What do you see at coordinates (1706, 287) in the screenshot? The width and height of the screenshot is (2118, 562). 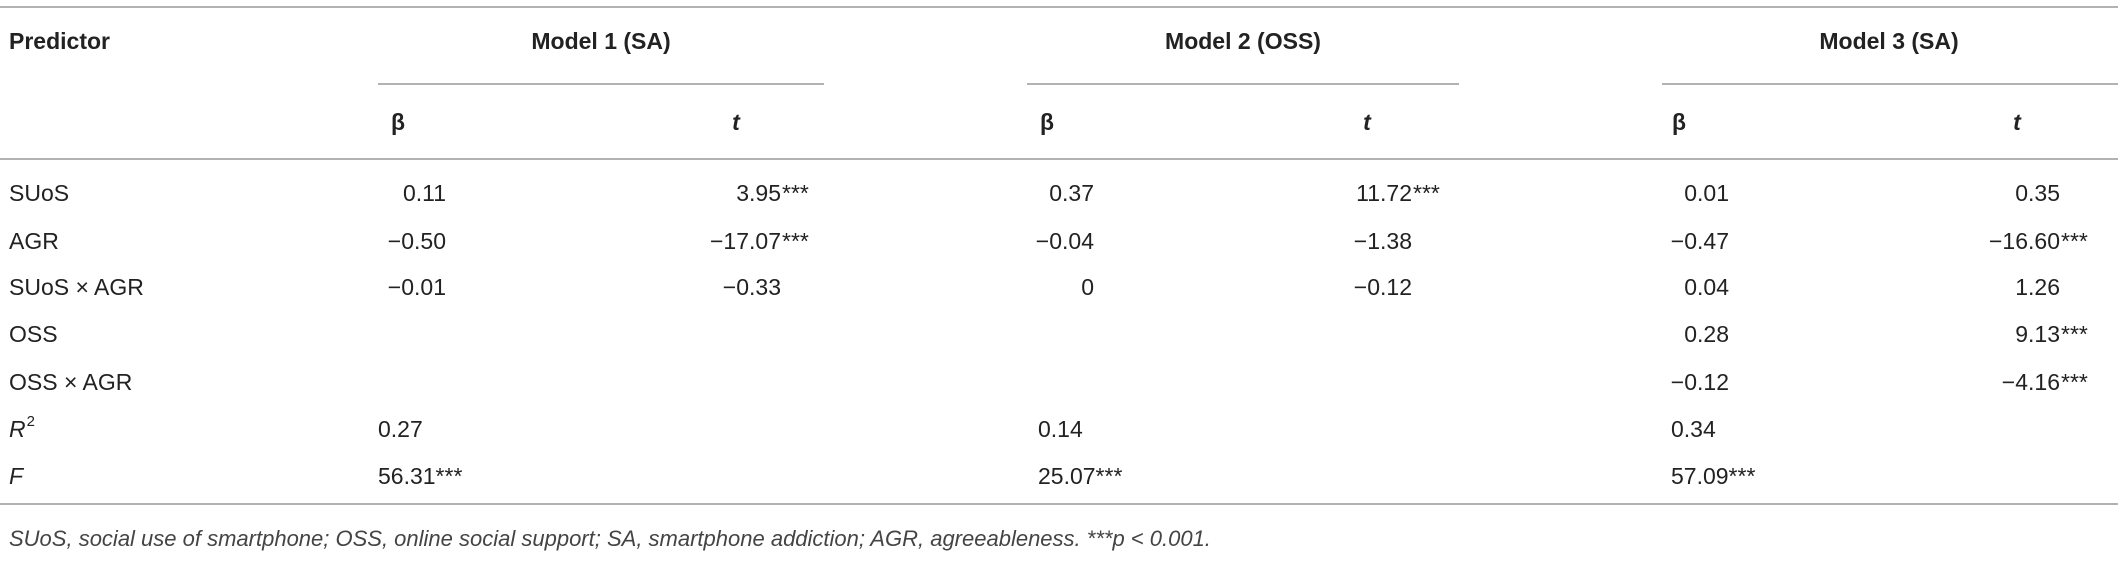 I see `cell: 0.04` at bounding box center [1706, 287].